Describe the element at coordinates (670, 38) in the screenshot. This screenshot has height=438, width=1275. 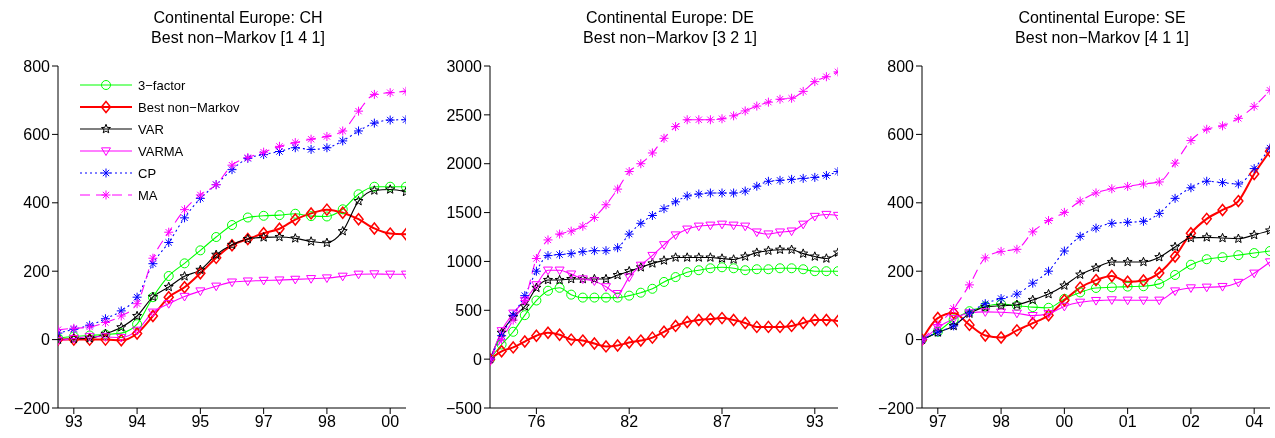
I see `chart-subtitle: Best non−Markov [3 2 1]` at that location.